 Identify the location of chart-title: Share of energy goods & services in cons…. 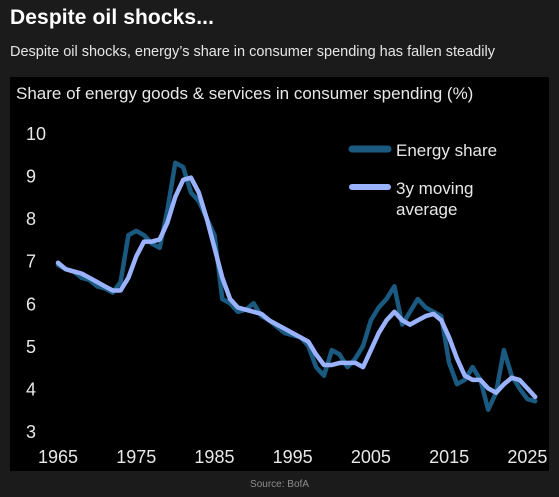
(244, 93).